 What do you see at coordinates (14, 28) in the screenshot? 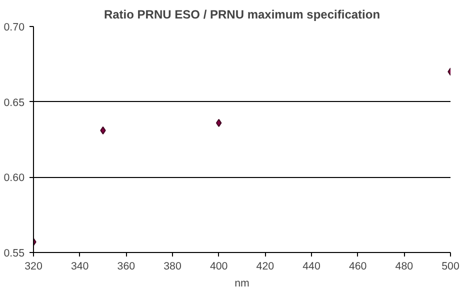
I see `y-tick-label: 0.70` at bounding box center [14, 28].